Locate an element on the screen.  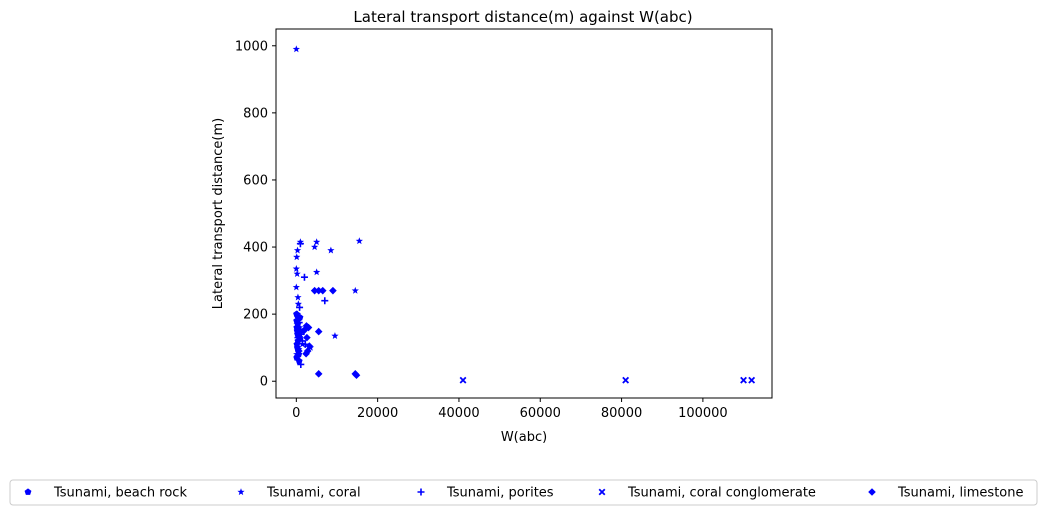
legend-label: Tsunami, limestone is located at coordinates (960, 493).